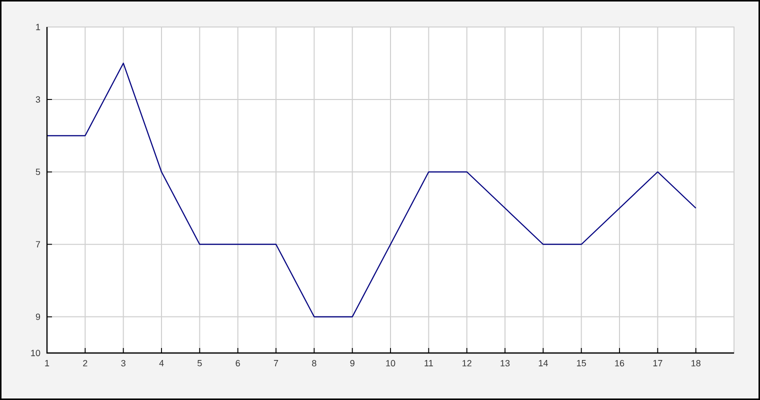 The image size is (760, 400). I want to click on x-tick-label: 13, so click(505, 363).